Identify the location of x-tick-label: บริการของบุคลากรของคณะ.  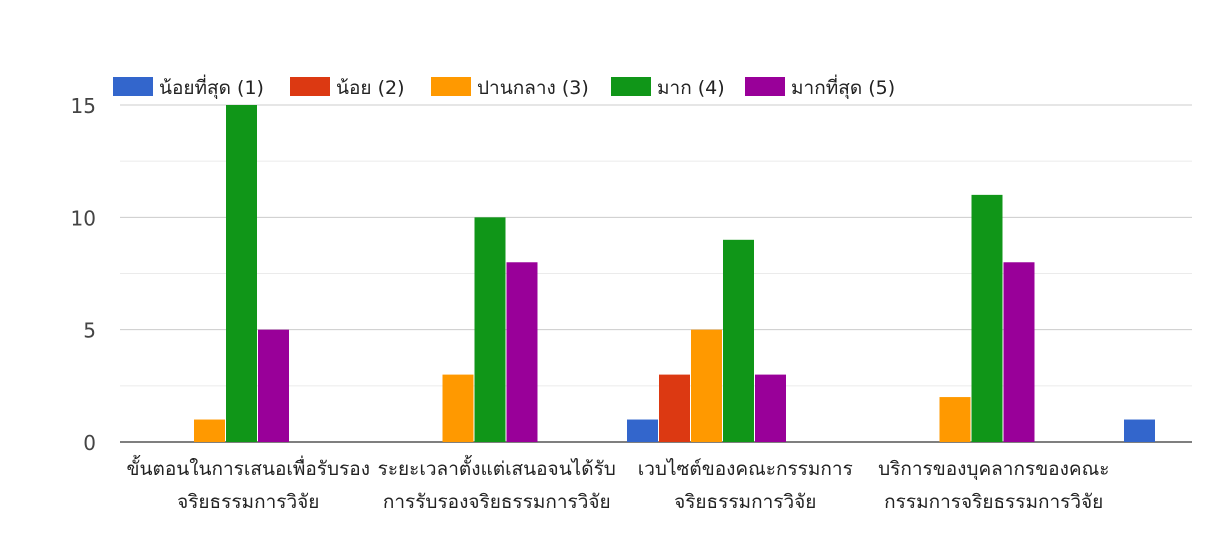
(993, 469).